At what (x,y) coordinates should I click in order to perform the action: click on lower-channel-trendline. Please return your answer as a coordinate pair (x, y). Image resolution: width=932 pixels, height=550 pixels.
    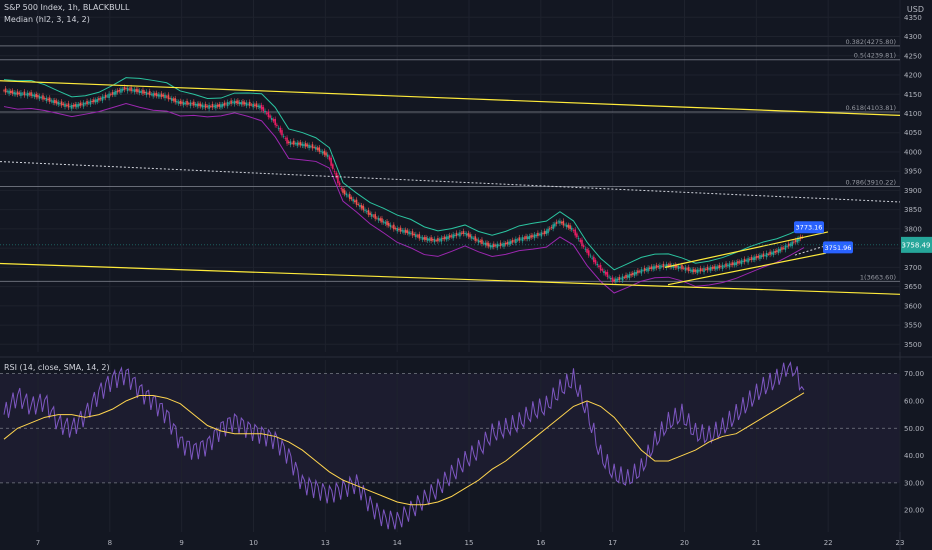
    Looking at the image, I should click on (450, 278).